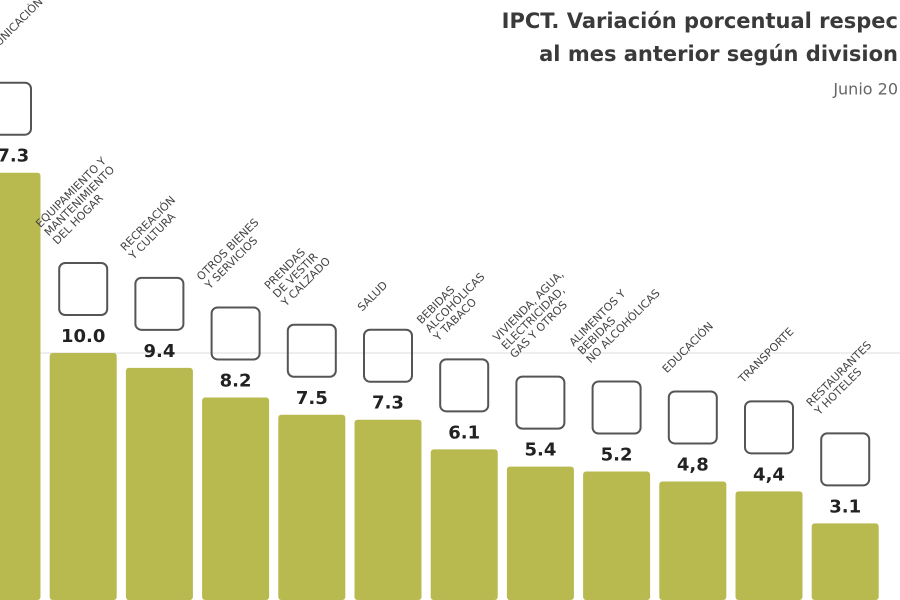 The height and width of the screenshot is (600, 900). Describe the element at coordinates (388, 403) in the screenshot. I see `value-label: 7.3` at that location.